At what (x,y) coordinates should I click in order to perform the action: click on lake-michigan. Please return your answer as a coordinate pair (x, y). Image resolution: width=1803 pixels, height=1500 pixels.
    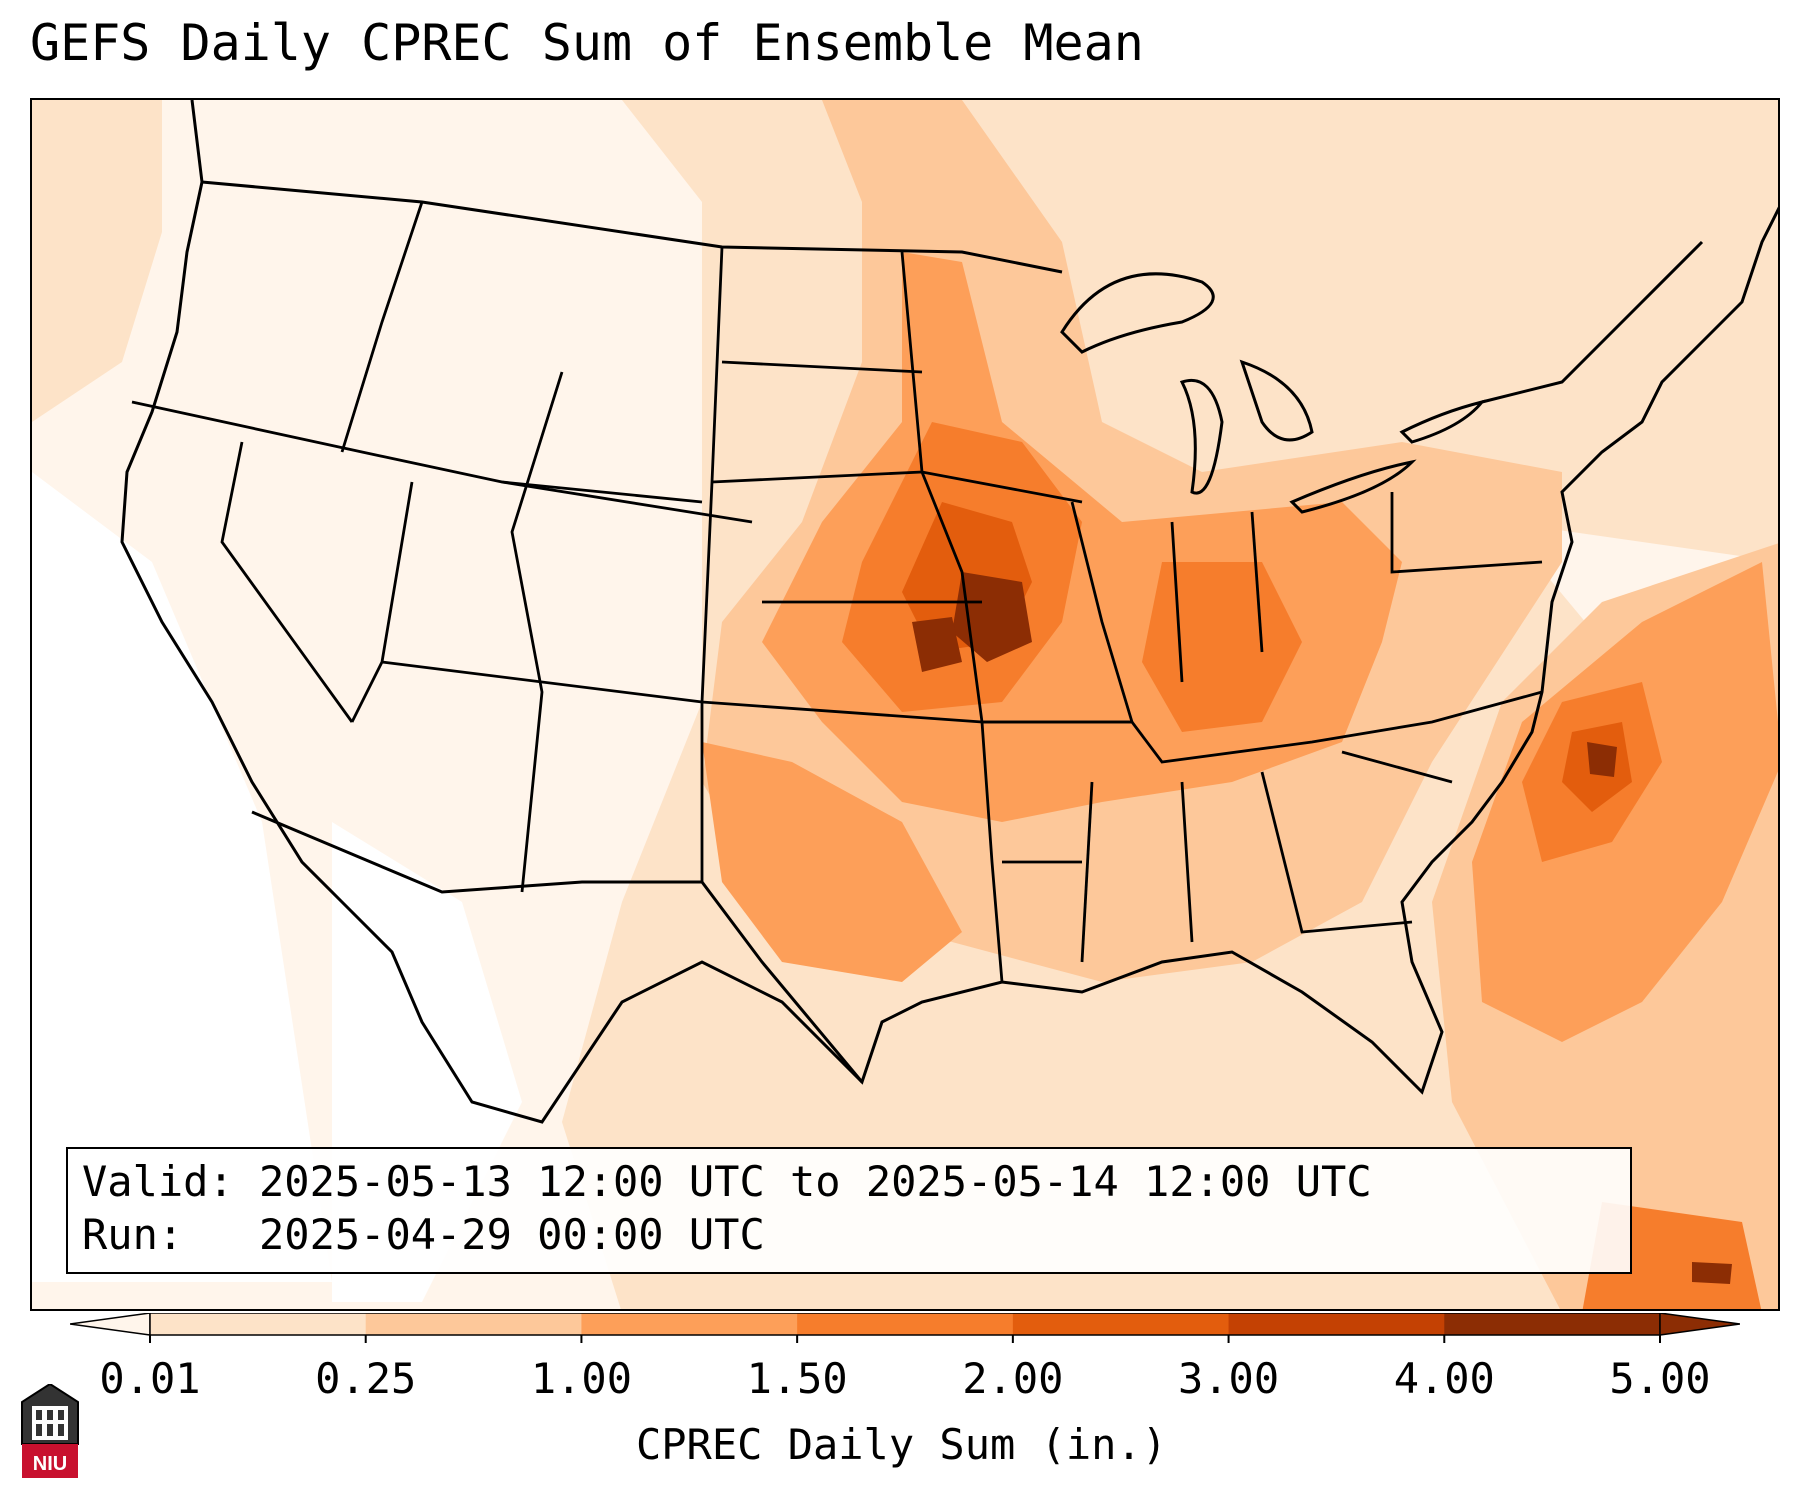
    Looking at the image, I should click on (1201, 437).